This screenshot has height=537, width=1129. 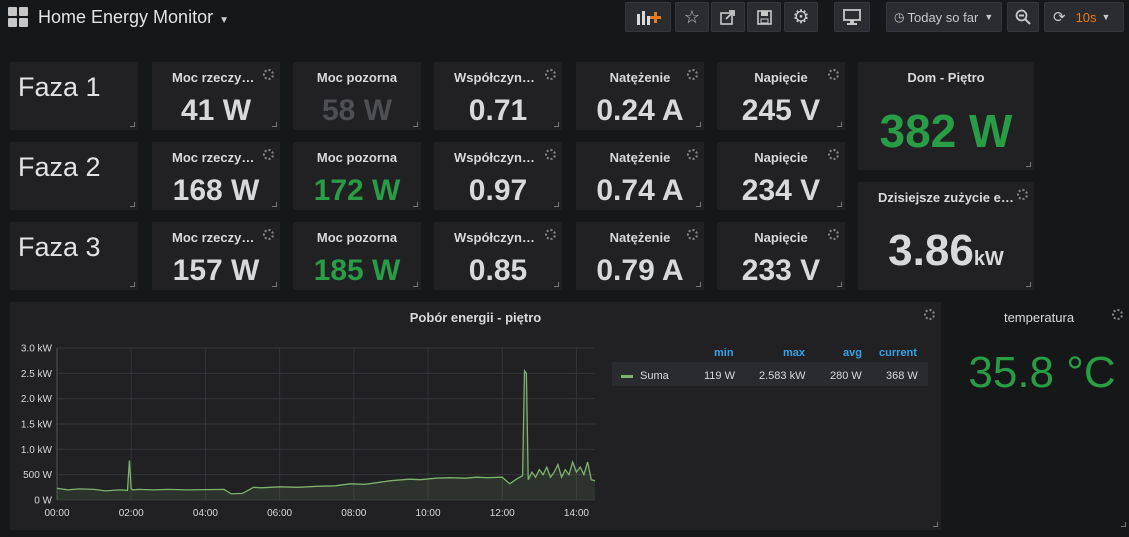 I want to click on current-panel: Natężenie 0.74 A, so click(x=640, y=176).